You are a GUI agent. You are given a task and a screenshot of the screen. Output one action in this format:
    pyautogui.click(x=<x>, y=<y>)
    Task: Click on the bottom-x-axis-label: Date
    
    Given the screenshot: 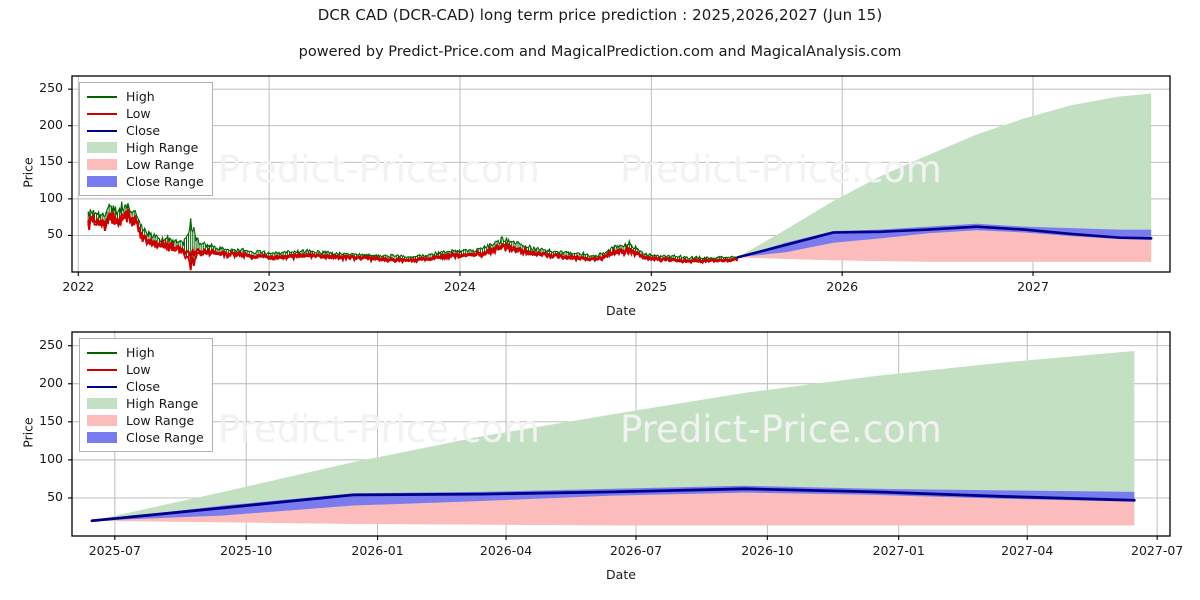 What is the action you would take?
    pyautogui.click(x=621, y=574)
    